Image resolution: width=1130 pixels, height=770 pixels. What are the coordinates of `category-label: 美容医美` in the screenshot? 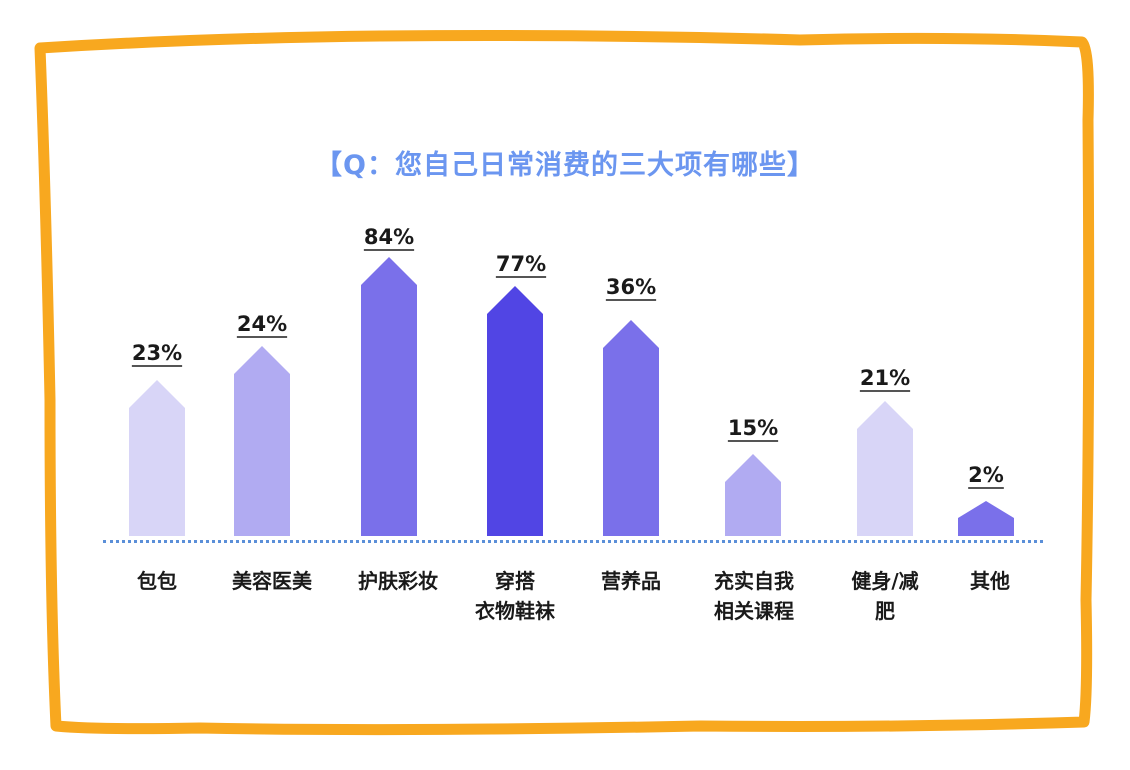 It's located at (272, 581).